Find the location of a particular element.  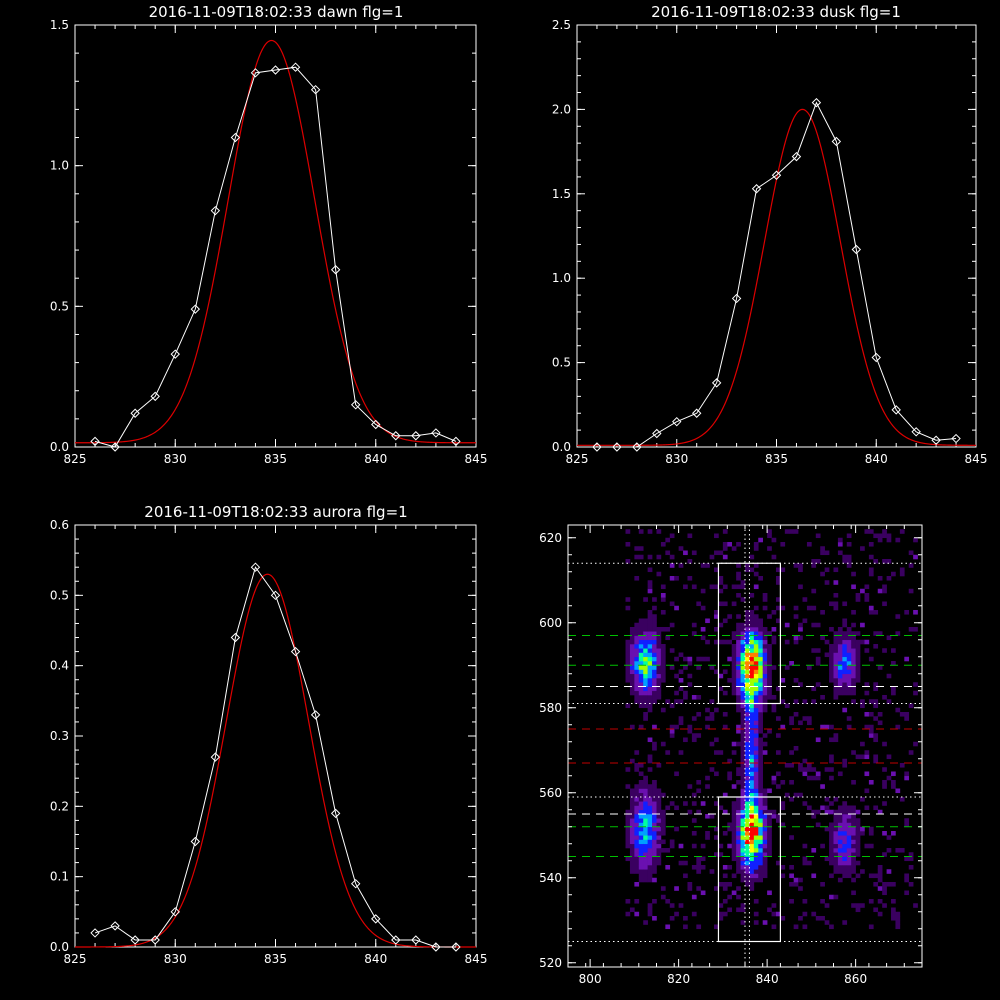

aurora-xtick-label: 840 is located at coordinates (375, 959).